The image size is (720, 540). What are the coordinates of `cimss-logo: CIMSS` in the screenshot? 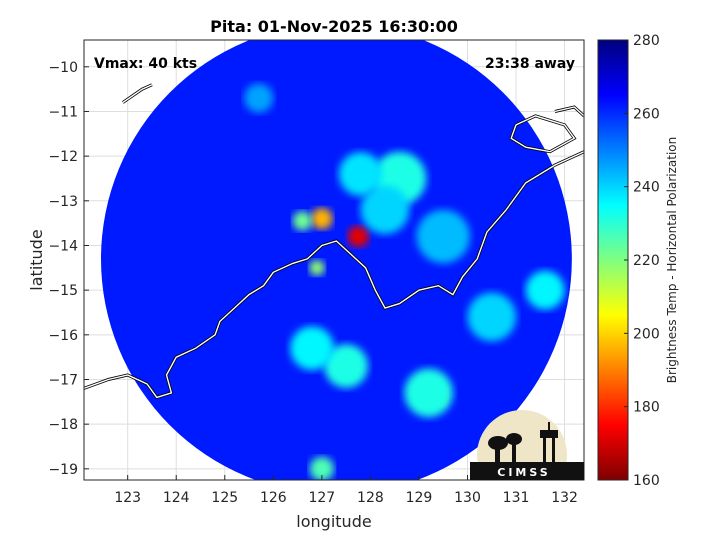 It's located at (527, 445).